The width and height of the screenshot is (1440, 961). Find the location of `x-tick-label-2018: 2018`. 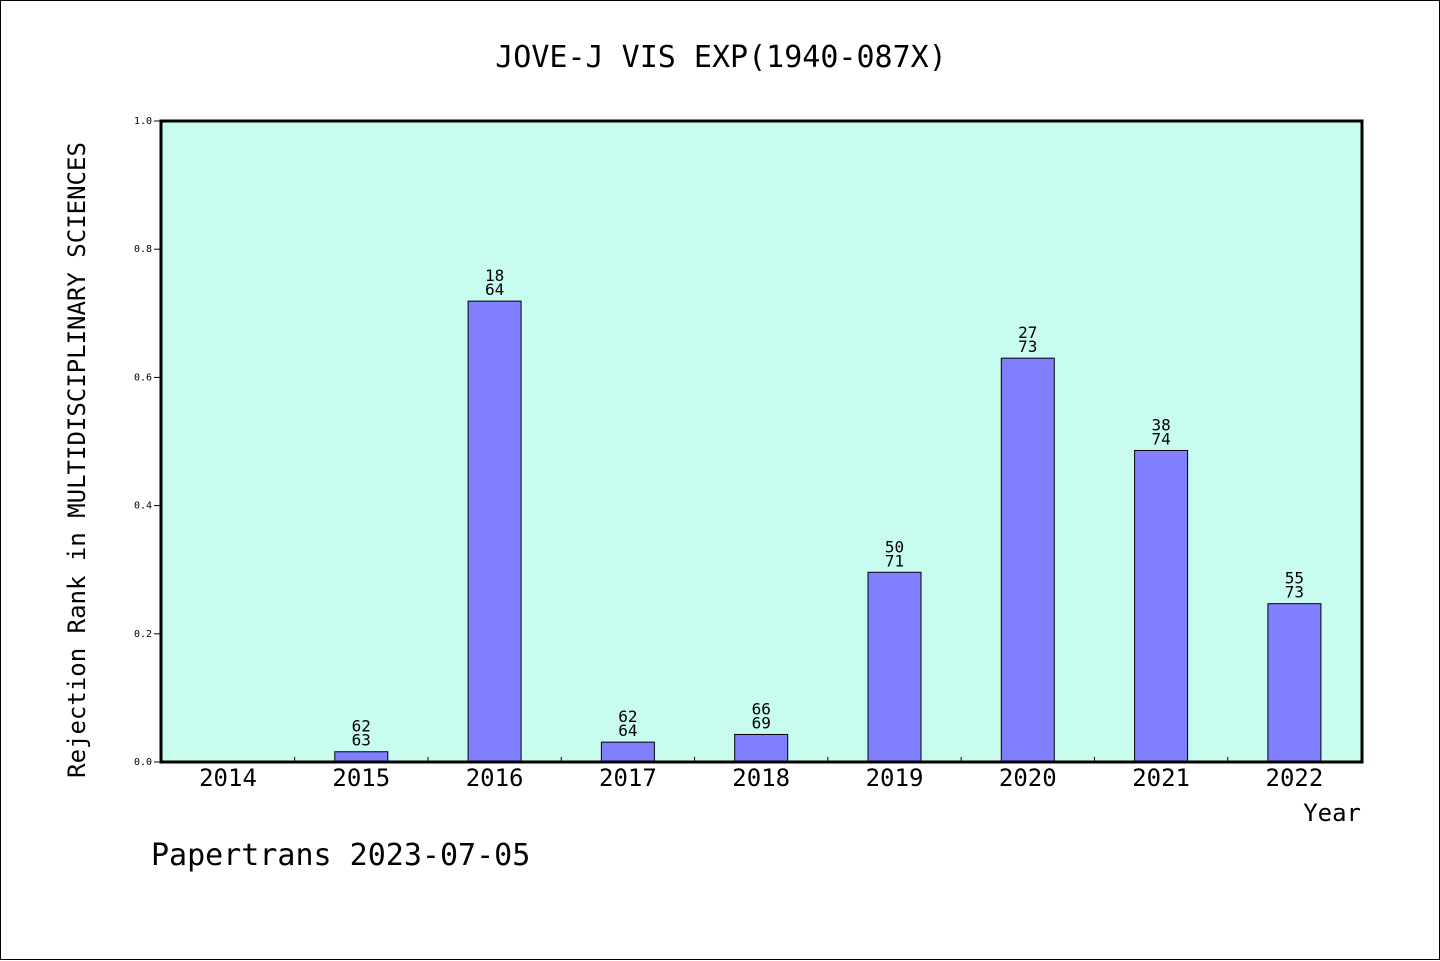

x-tick-label-2018: 2018 is located at coordinates (761, 778).